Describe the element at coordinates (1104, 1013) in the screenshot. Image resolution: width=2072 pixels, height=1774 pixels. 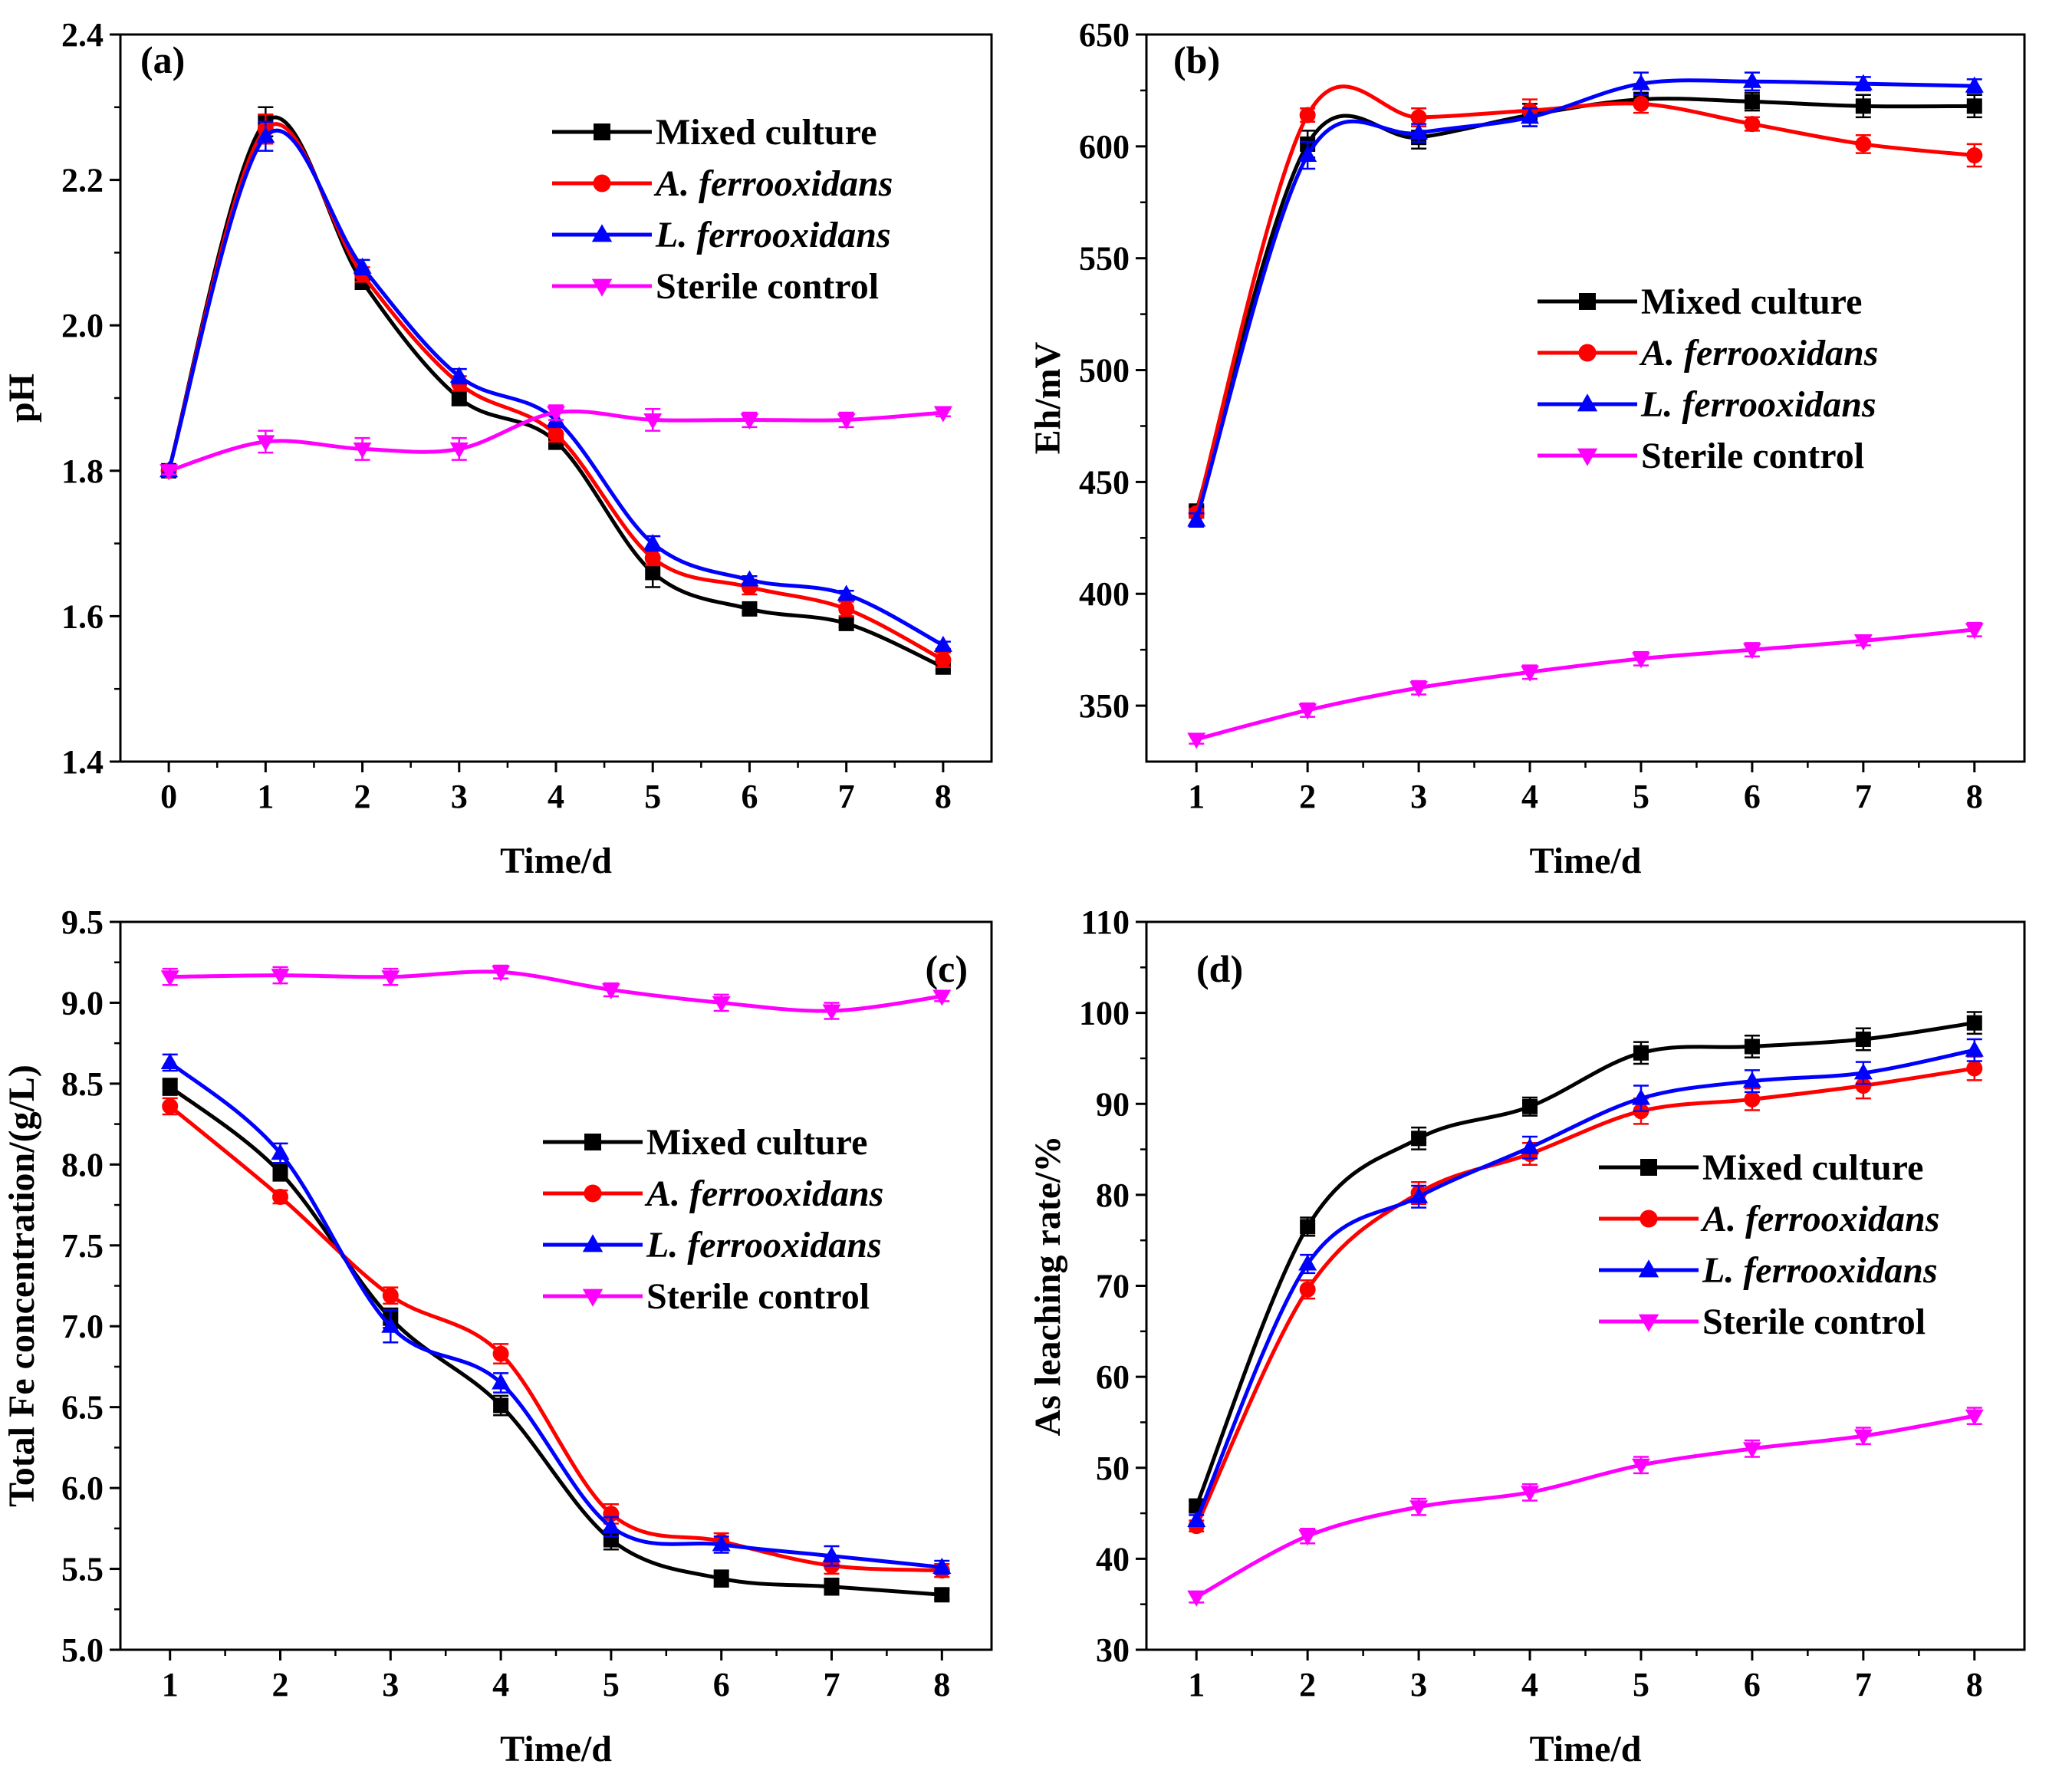
I see `y-tick-label: 100` at that location.